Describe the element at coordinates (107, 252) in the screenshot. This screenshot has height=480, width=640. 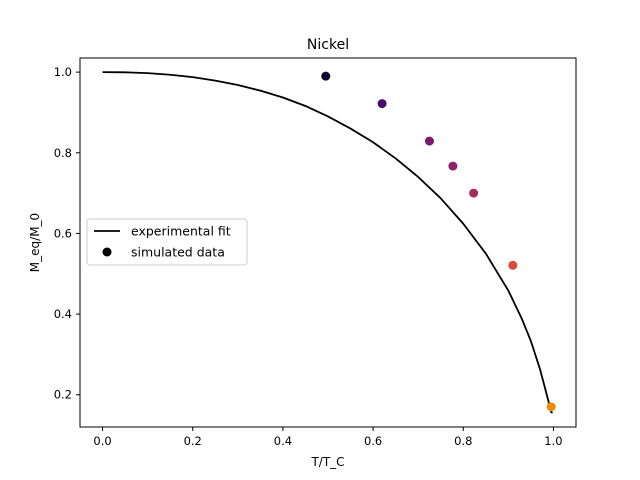
I see `legend-marker-swatch` at that location.